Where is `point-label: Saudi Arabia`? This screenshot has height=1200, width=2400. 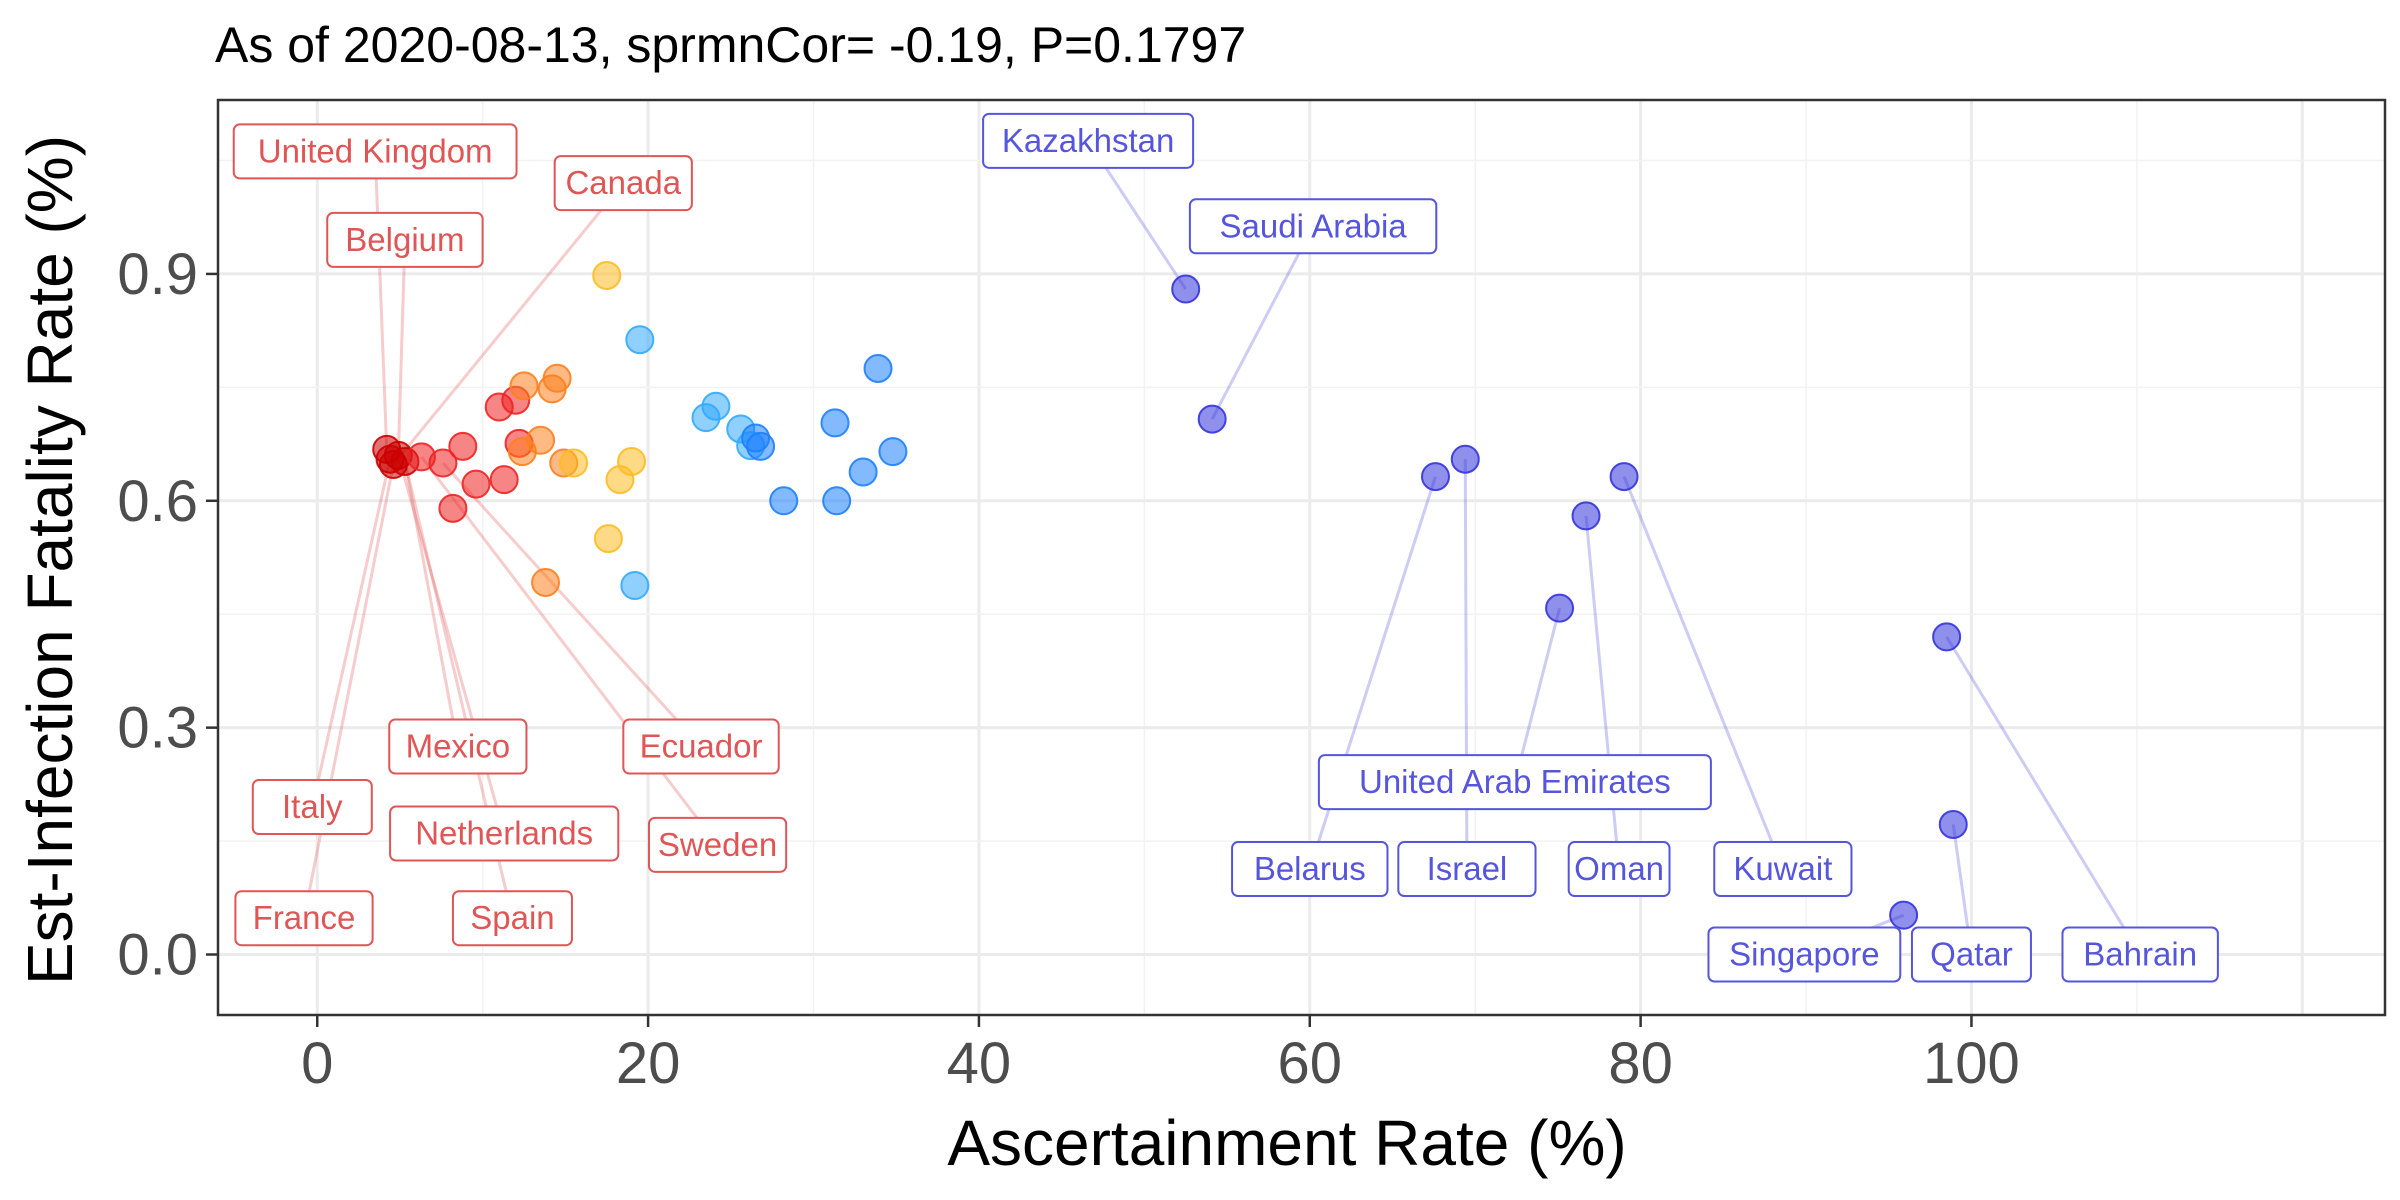 point-label: Saudi Arabia is located at coordinates (1313, 226).